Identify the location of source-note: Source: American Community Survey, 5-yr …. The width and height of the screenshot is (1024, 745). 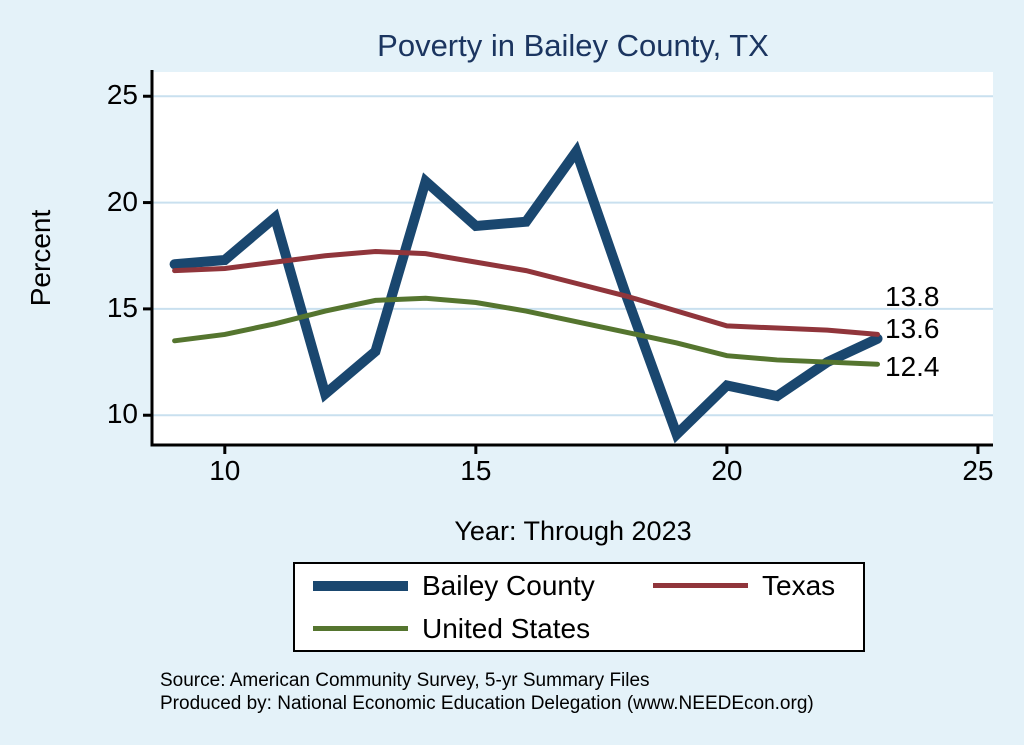
(487, 692).